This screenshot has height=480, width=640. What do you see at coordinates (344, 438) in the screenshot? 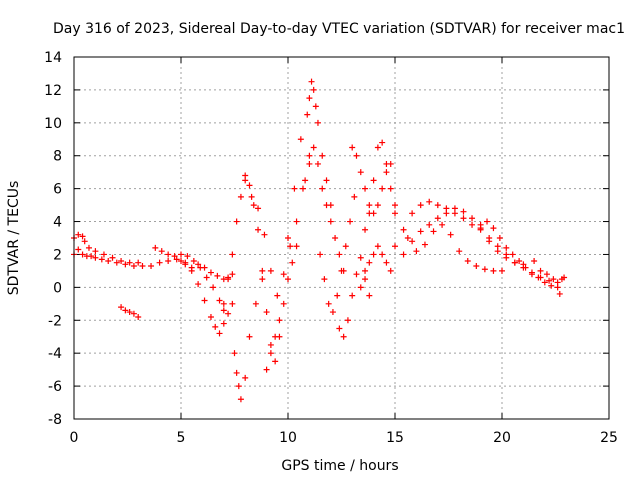
I see `x-tick-labels: 0 5 10 15 20 25` at bounding box center [344, 438].